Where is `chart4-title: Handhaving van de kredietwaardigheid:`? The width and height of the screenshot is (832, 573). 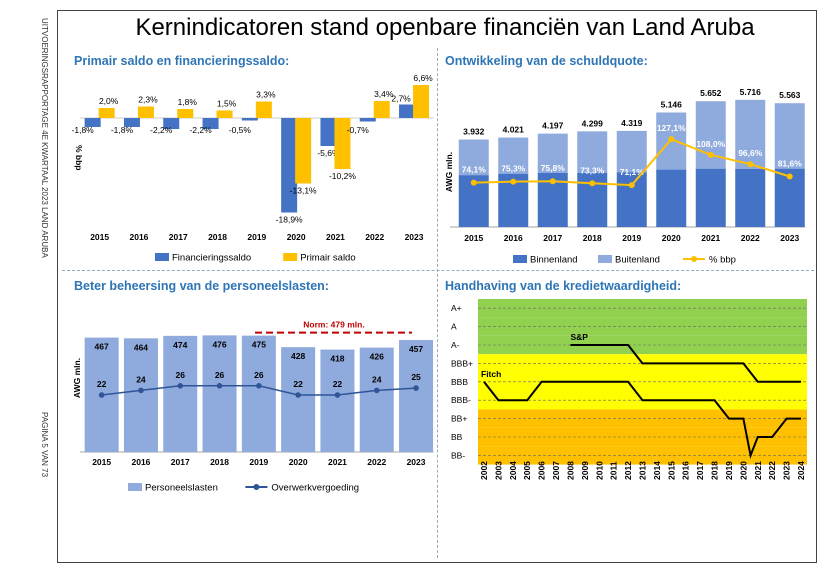 chart4-title: Handhaving van de kredietwaardigheid: is located at coordinates (563, 286).